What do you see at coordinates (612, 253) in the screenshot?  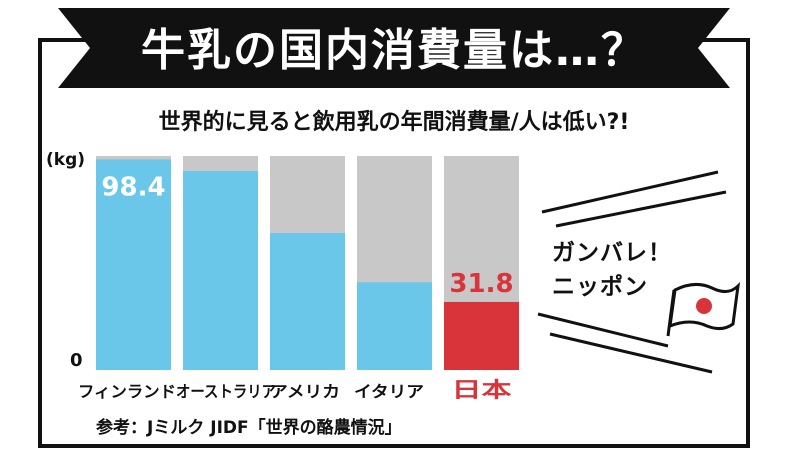 I see `cheer-line-1: ガンバレ！` at bounding box center [612, 253].